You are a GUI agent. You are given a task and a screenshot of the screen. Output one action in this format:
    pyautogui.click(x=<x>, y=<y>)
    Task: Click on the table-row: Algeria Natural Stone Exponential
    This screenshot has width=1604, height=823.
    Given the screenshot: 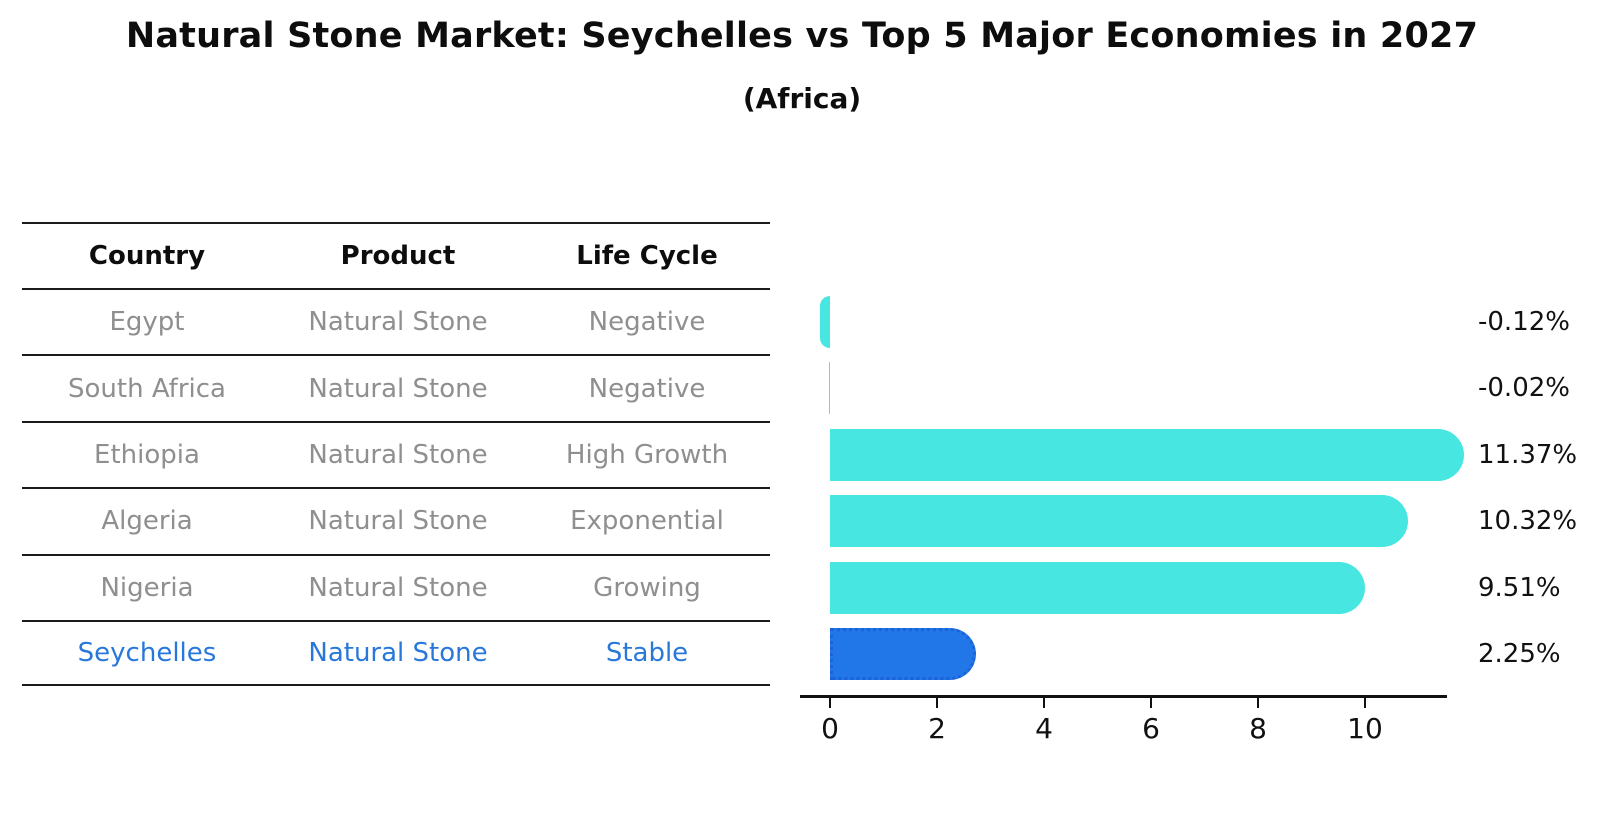 What is the action you would take?
    pyautogui.click(x=396, y=520)
    